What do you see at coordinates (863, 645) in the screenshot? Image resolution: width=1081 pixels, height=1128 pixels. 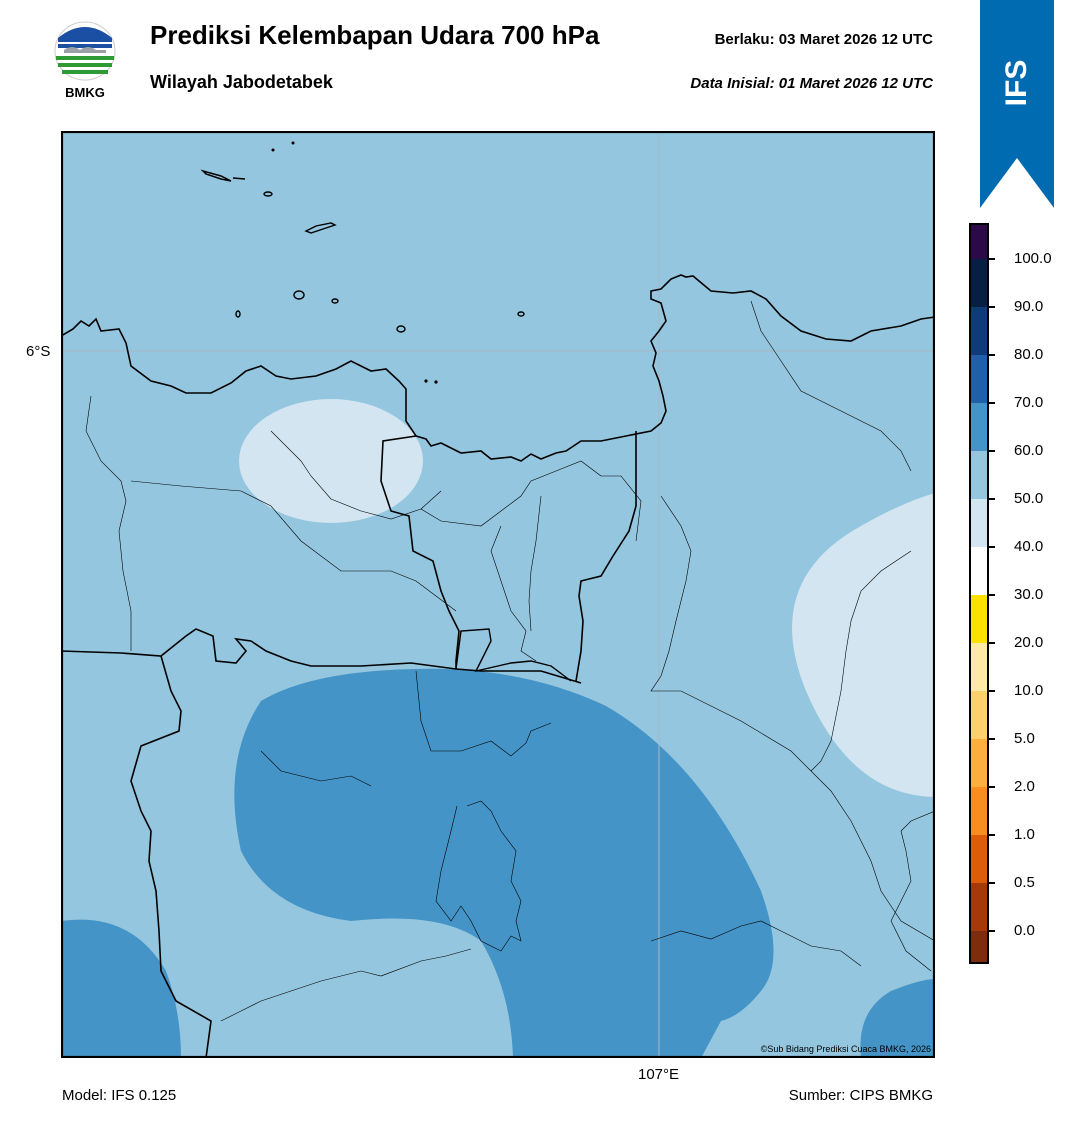 I see `field-50-60-east` at bounding box center [863, 645].